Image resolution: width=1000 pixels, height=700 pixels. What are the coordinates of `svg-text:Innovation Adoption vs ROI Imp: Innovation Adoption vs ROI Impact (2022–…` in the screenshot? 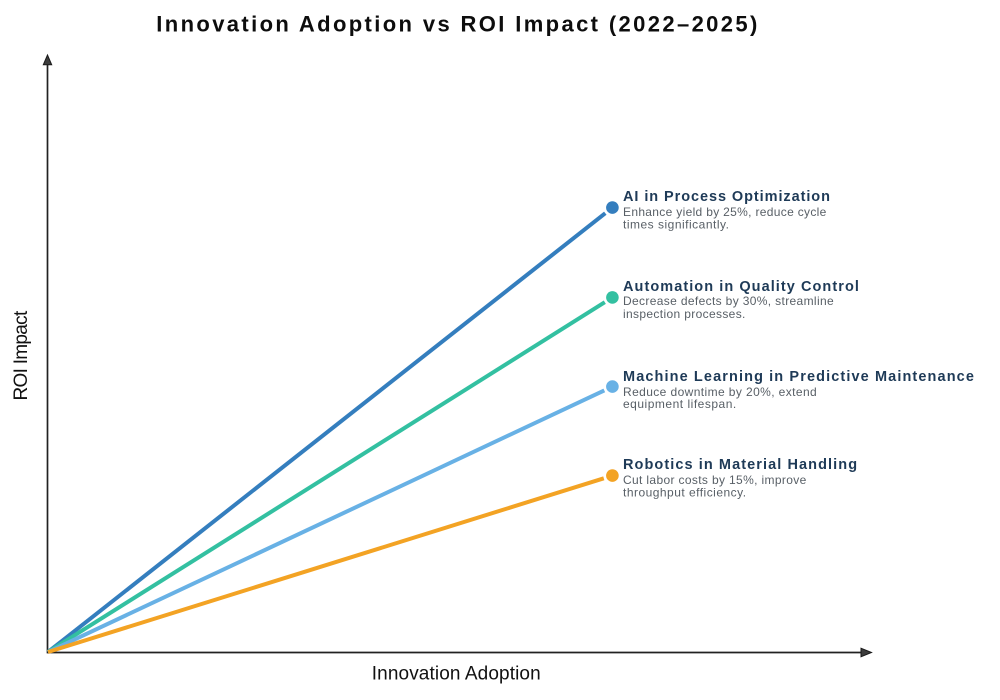 It's located at (457, 23).